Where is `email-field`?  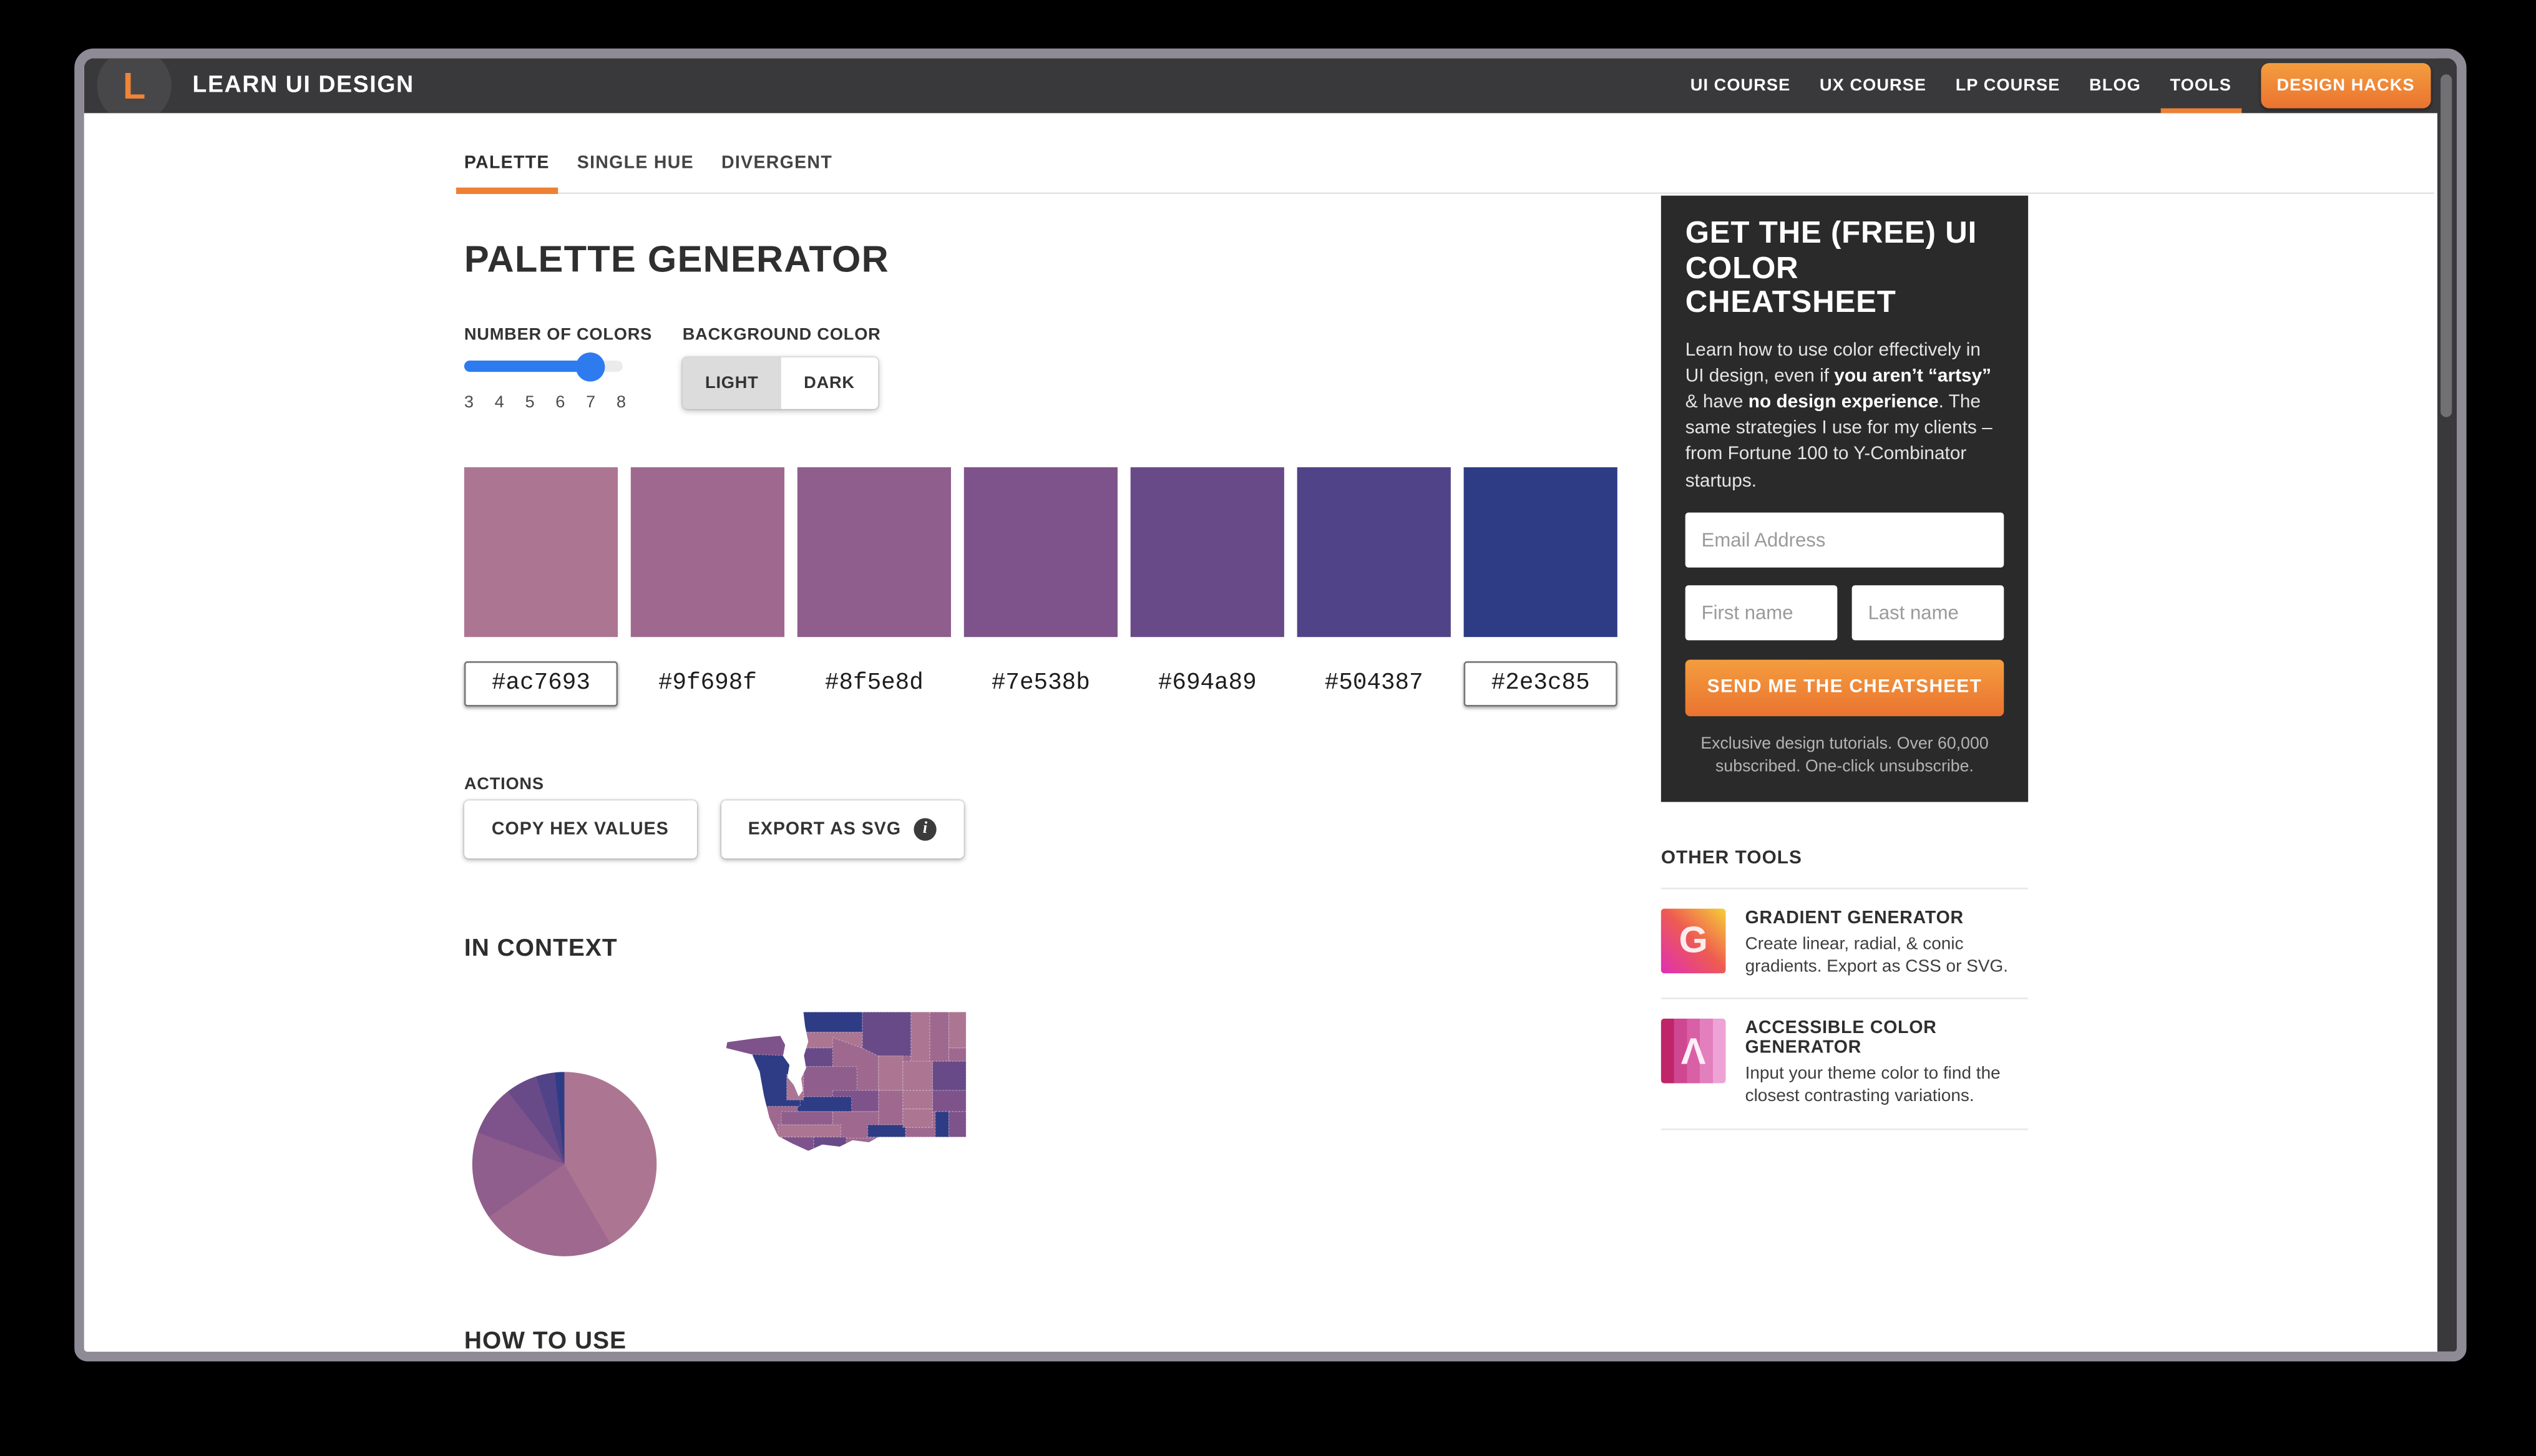
email-field is located at coordinates (1844, 540).